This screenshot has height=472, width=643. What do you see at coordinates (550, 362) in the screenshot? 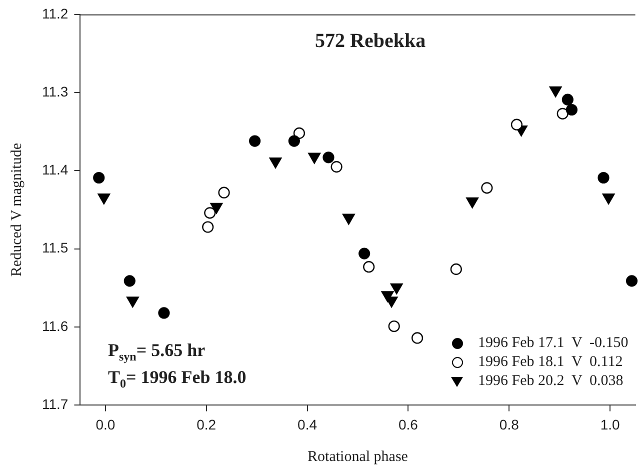
I see `legend-label: 1996 Feb 18.1 V 0.112` at bounding box center [550, 362].